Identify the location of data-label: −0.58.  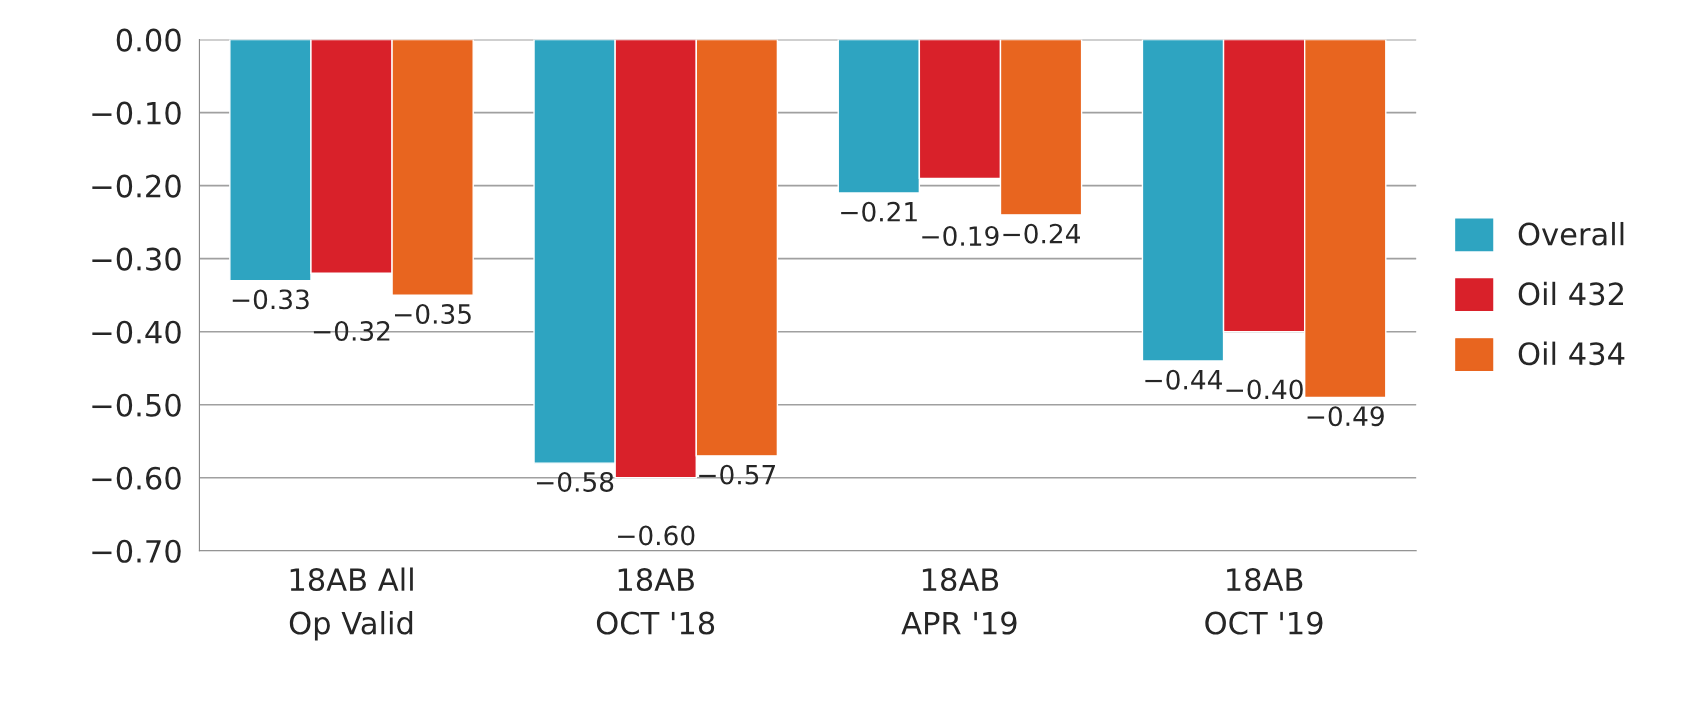
(575, 481).